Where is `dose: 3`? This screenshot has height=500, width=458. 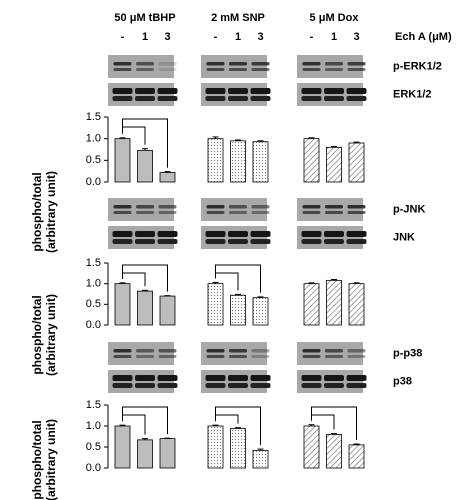
dose: 3 is located at coordinates (167, 37).